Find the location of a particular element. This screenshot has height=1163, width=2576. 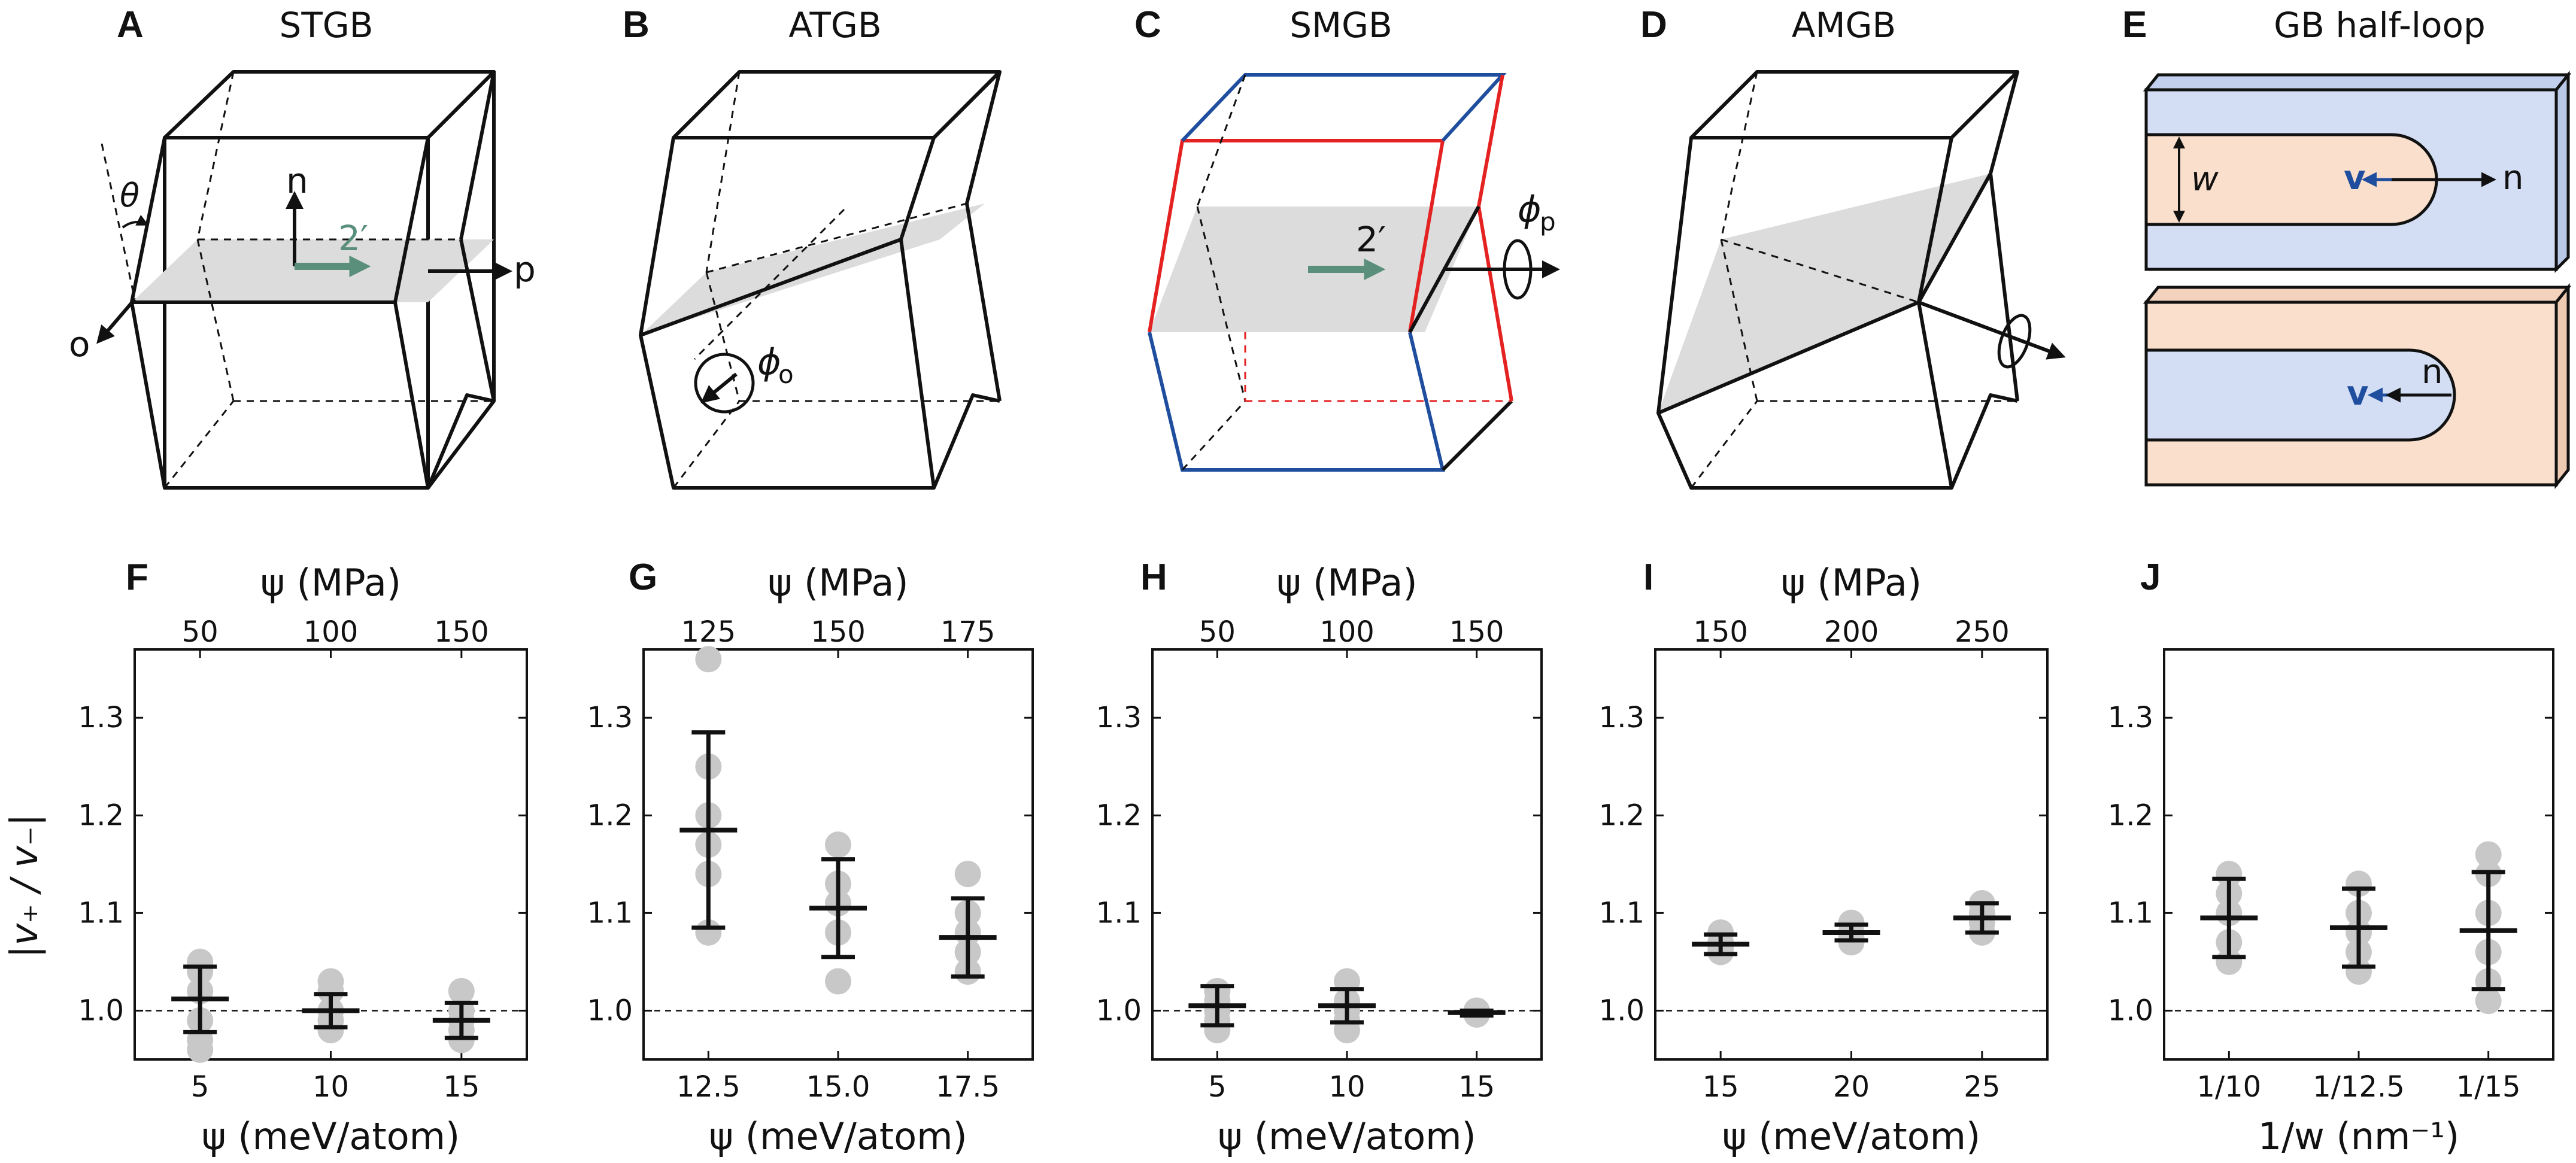

label-n: n is located at coordinates (297, 180).